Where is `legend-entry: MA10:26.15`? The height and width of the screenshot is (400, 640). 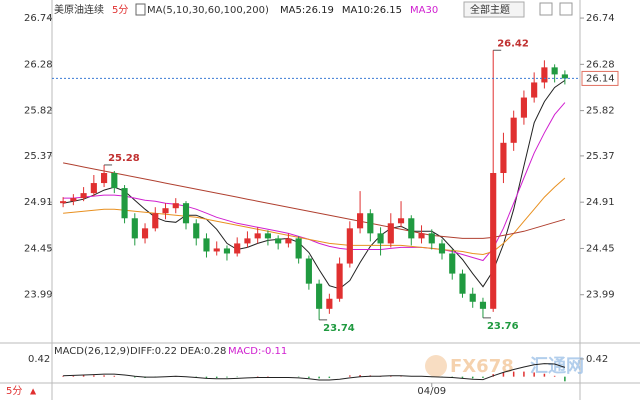 legend-entry: MA10:26.15 is located at coordinates (372, 10).